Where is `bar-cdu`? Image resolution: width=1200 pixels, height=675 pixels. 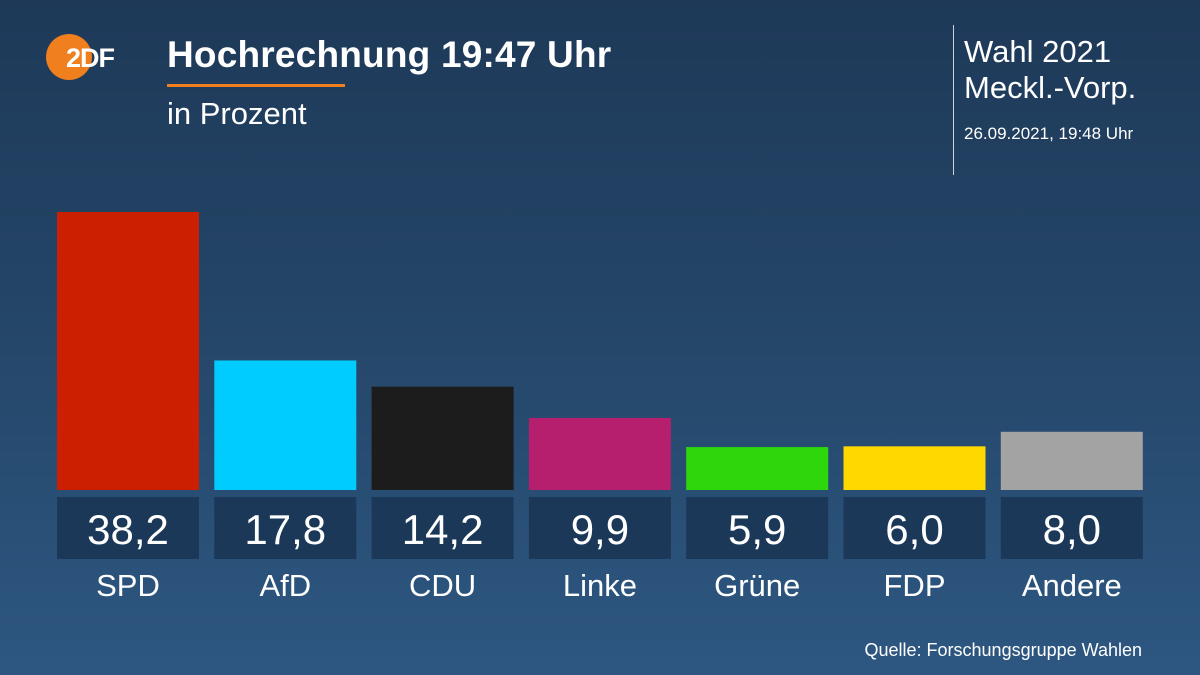
bar-cdu is located at coordinates (442, 438).